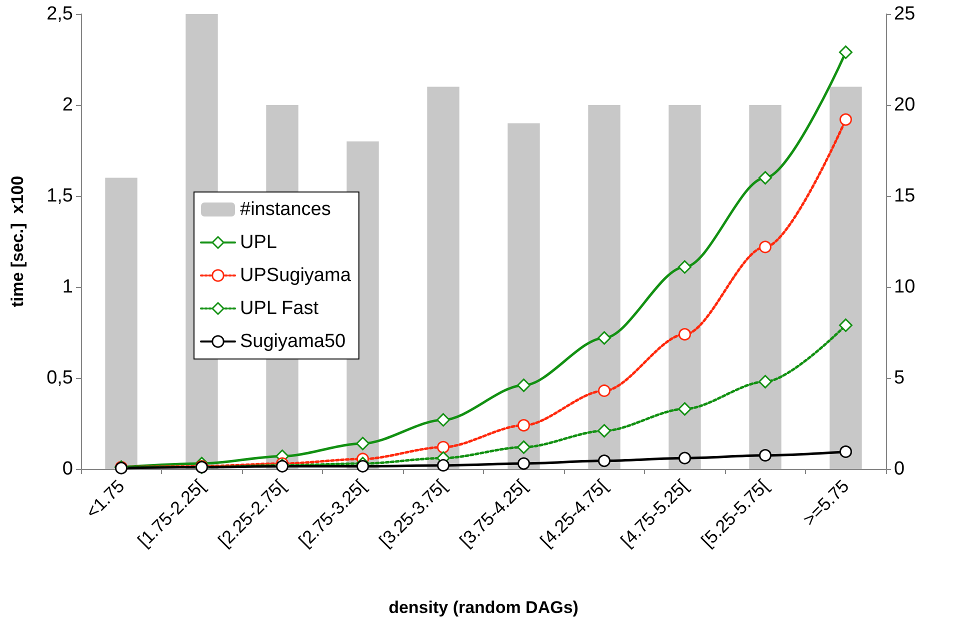 This screenshot has height=621, width=963. Describe the element at coordinates (293, 341) in the screenshot. I see `legend-label: Sugiyama50` at that location.